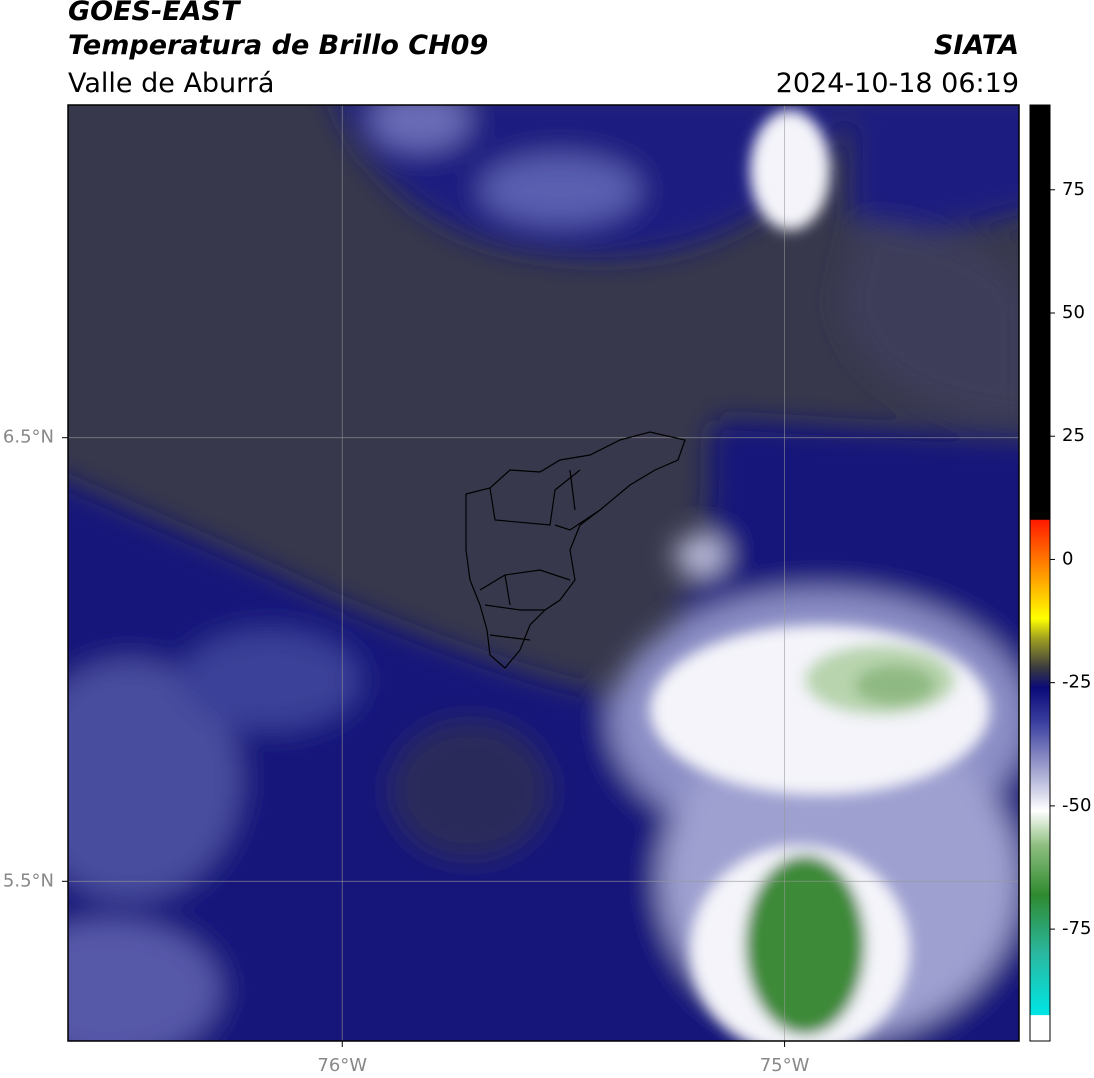 This screenshot has height=1078, width=1094. I want to click on colorbar-tick-label: -50, so click(1076, 805).